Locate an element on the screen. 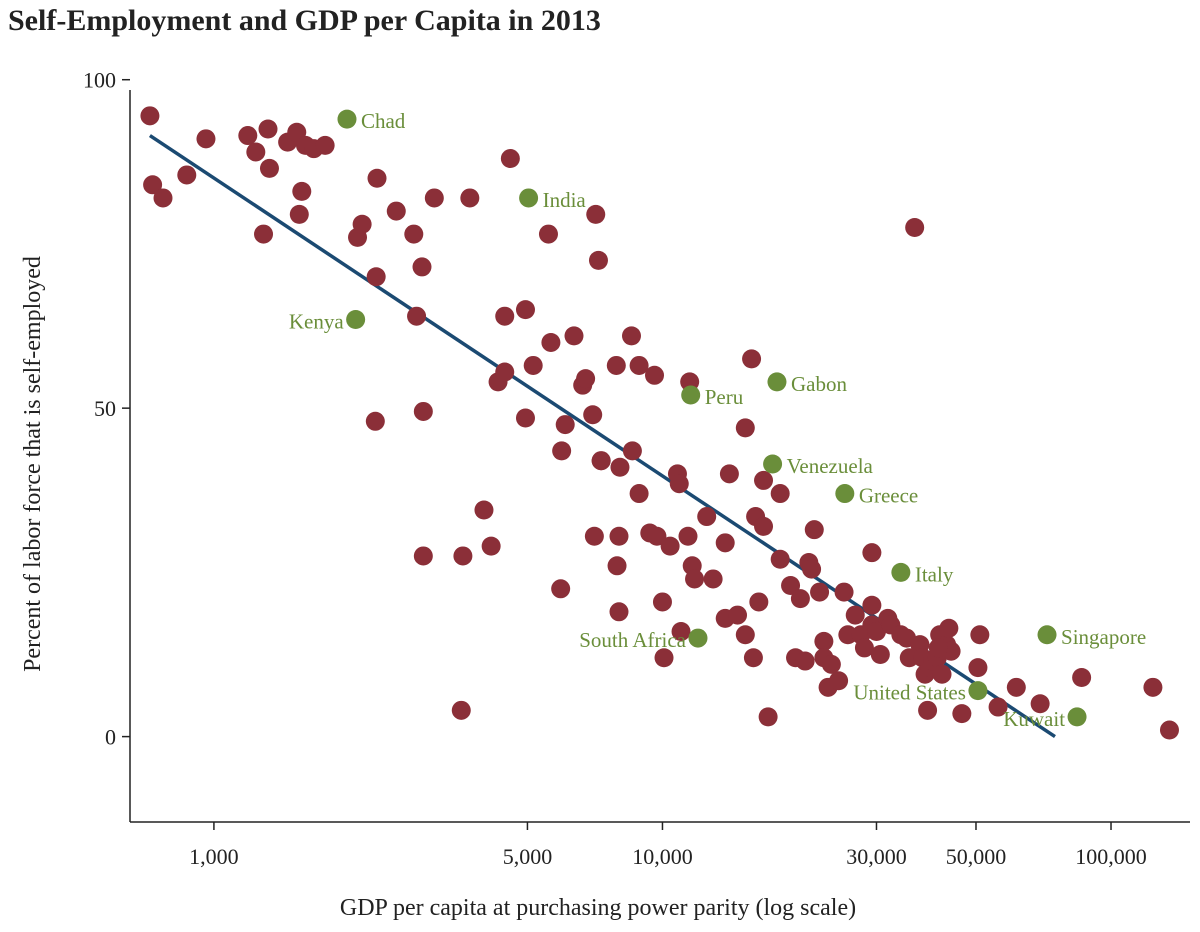  highlight-label: Singapore is located at coordinates (1103, 637).